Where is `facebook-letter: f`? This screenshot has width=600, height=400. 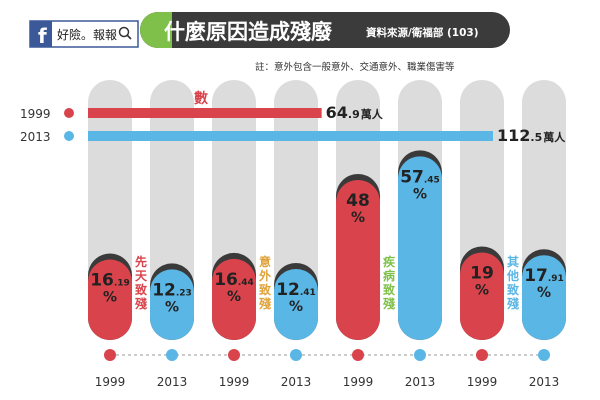
facebook-letter: f is located at coordinates (42, 36).